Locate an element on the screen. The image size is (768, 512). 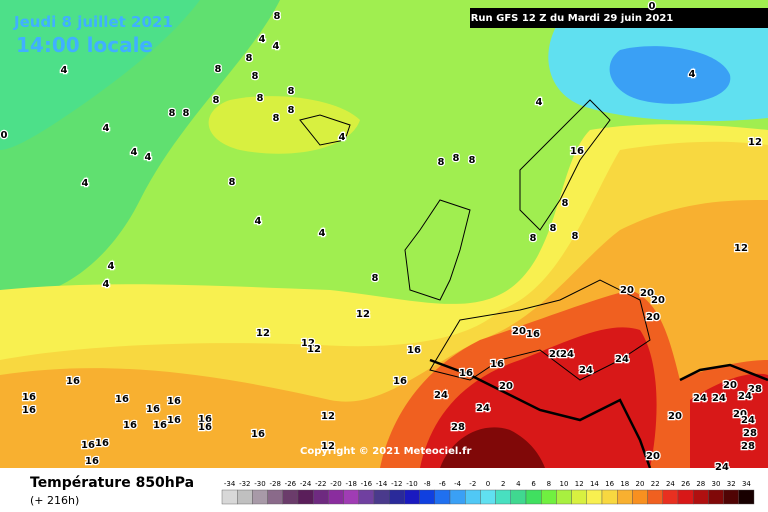
scale-label: 30 is located at coordinates (716, 484).